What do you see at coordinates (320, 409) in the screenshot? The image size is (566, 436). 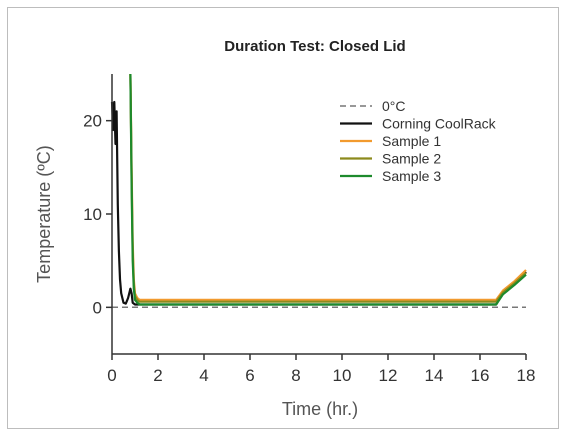 I see `x-axis-label: Time (hr.)` at bounding box center [320, 409].